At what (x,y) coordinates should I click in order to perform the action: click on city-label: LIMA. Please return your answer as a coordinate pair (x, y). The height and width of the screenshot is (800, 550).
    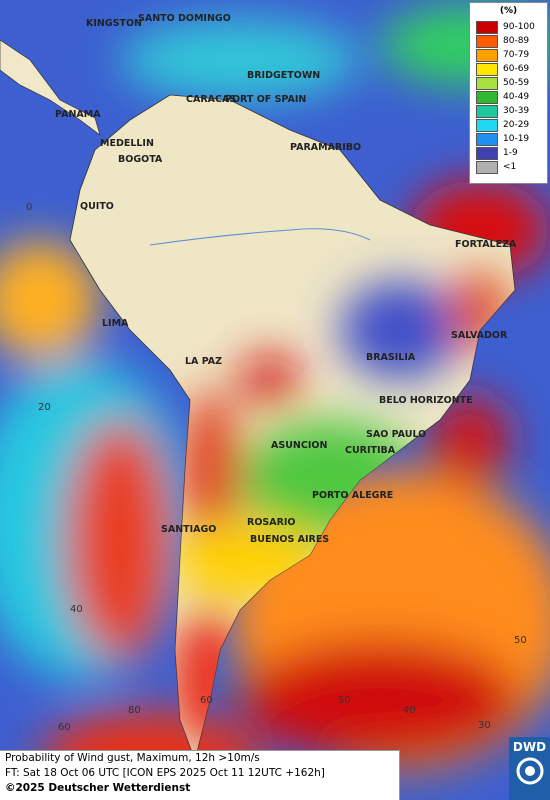
    Looking at the image, I should click on (115, 323).